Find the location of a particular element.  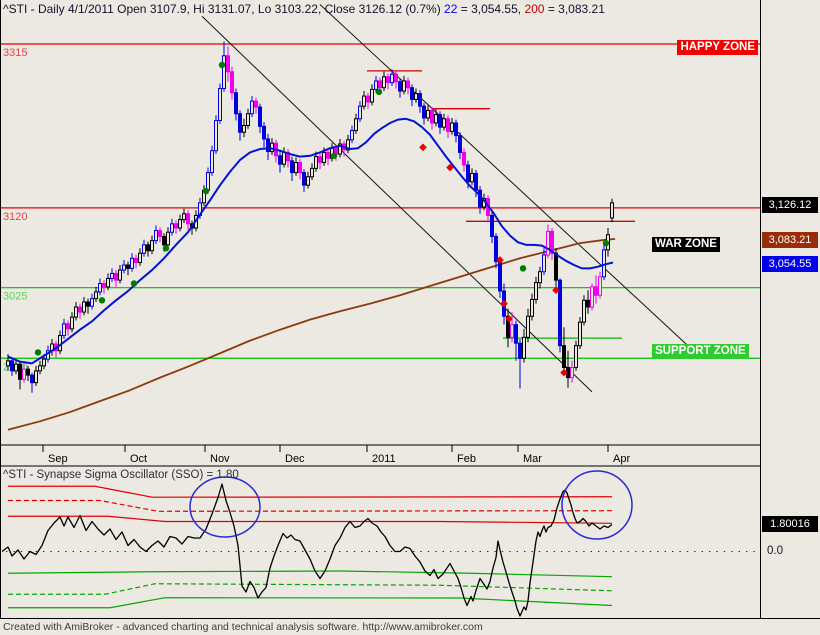

price-level-label: 3120 is located at coordinates (15, 217).